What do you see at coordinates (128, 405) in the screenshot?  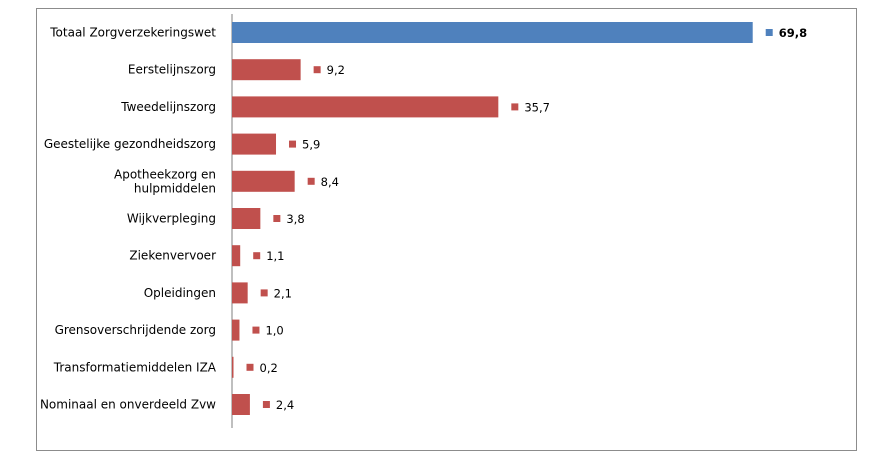 I see `category-label-11: Nominaal en onverdeeld Zvw` at bounding box center [128, 405].